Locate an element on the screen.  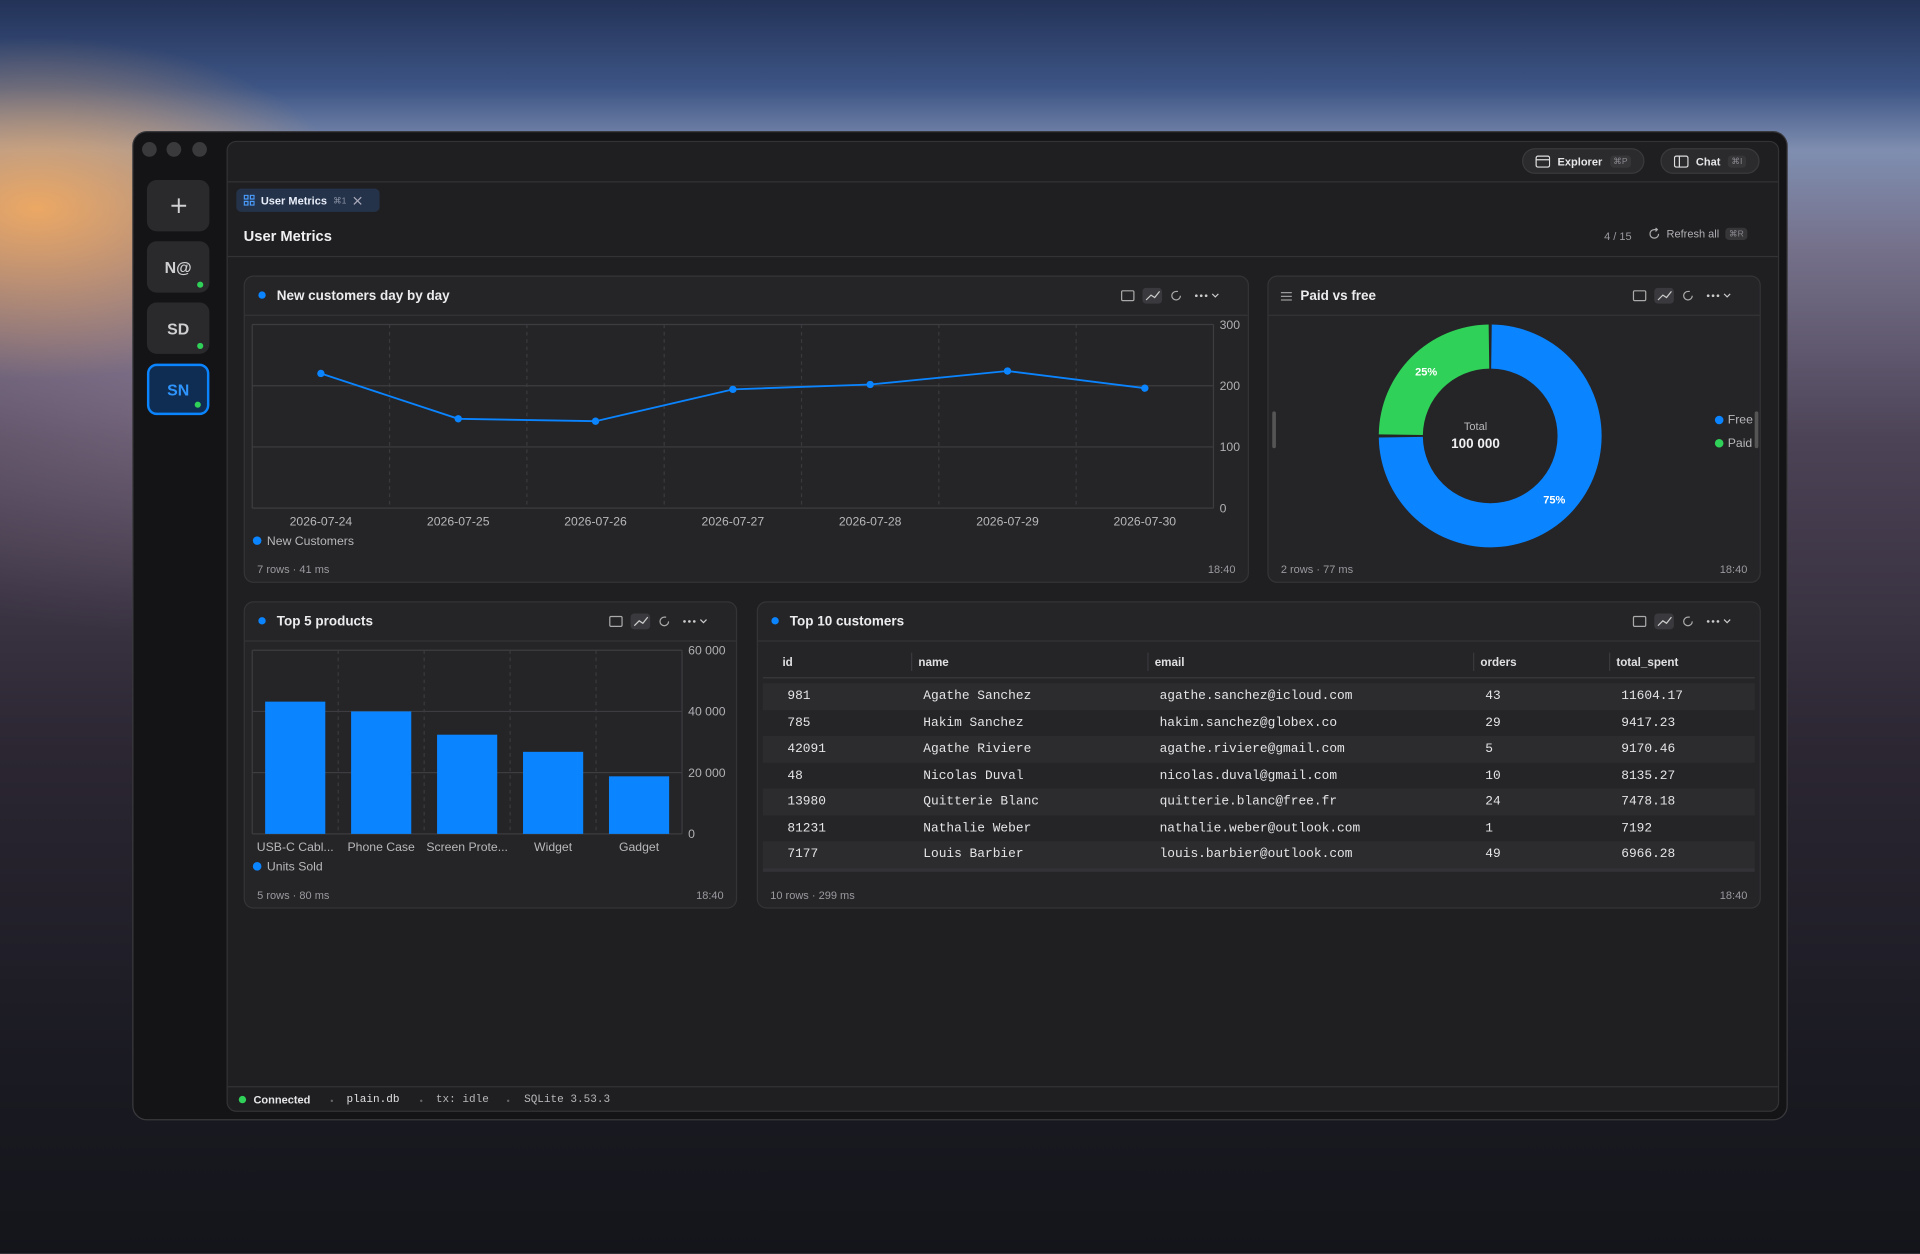
refresh-all-button: Refresh all ⌘R is located at coordinates (1698, 234).